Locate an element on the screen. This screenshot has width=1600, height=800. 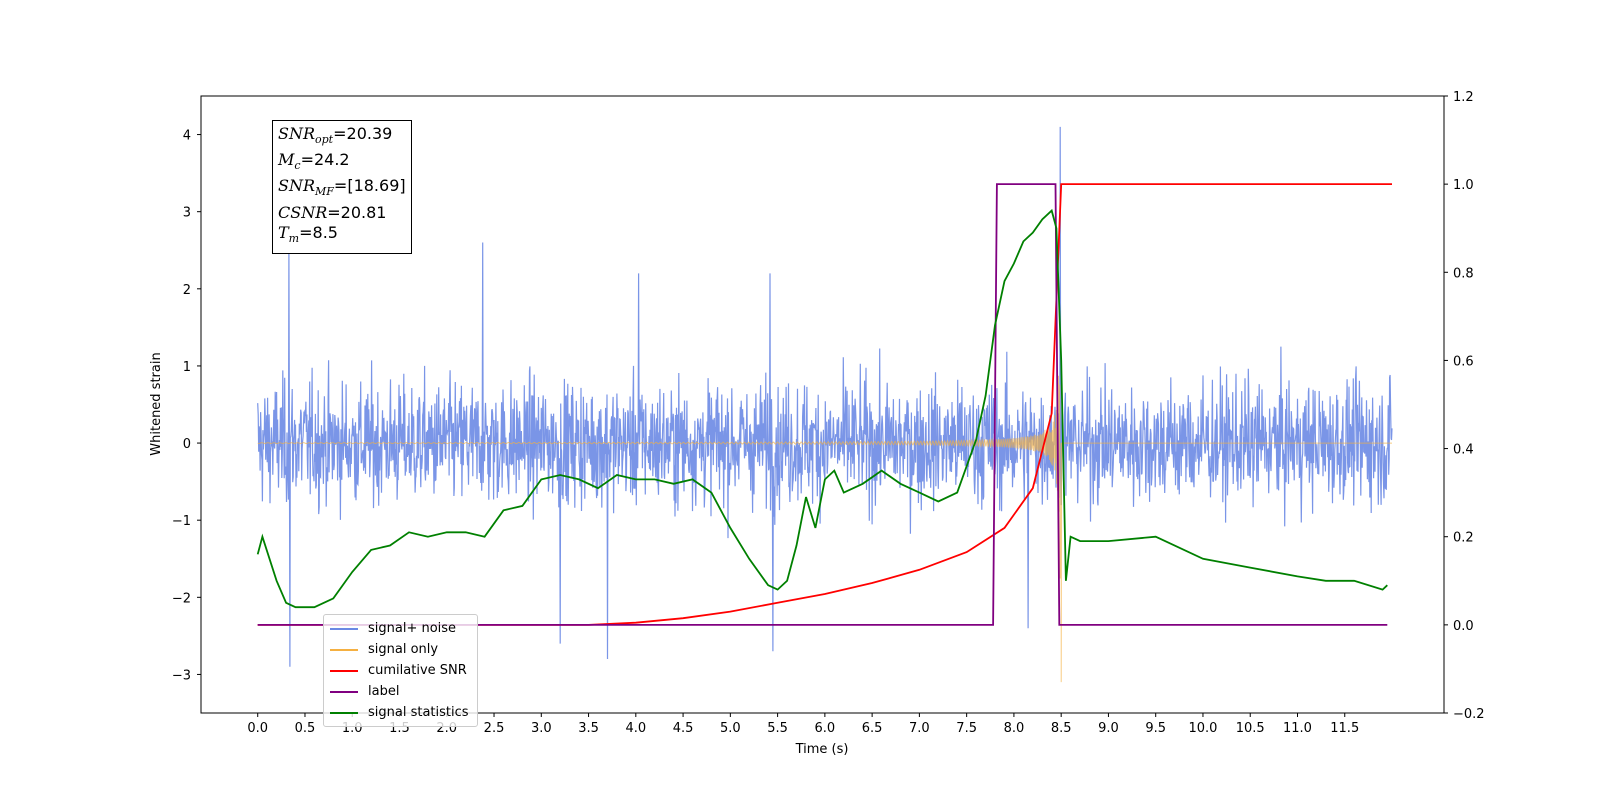
x-tick-label: 6.0 is located at coordinates (825, 728).